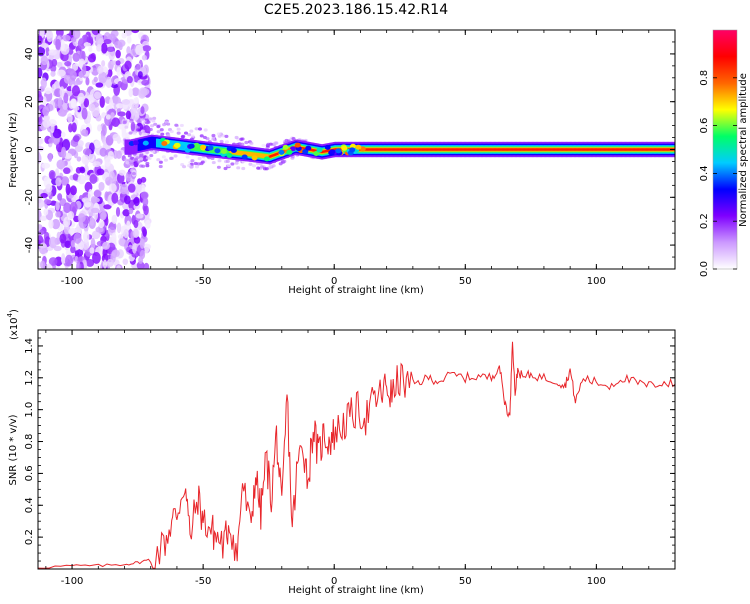 The width and height of the screenshot is (750, 604). I want to click on y-tick-label: 0.4, so click(29, 505).